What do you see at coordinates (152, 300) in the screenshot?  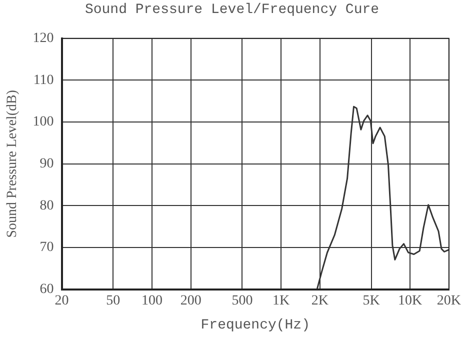 I see `x-tick-label: 100` at bounding box center [152, 300].